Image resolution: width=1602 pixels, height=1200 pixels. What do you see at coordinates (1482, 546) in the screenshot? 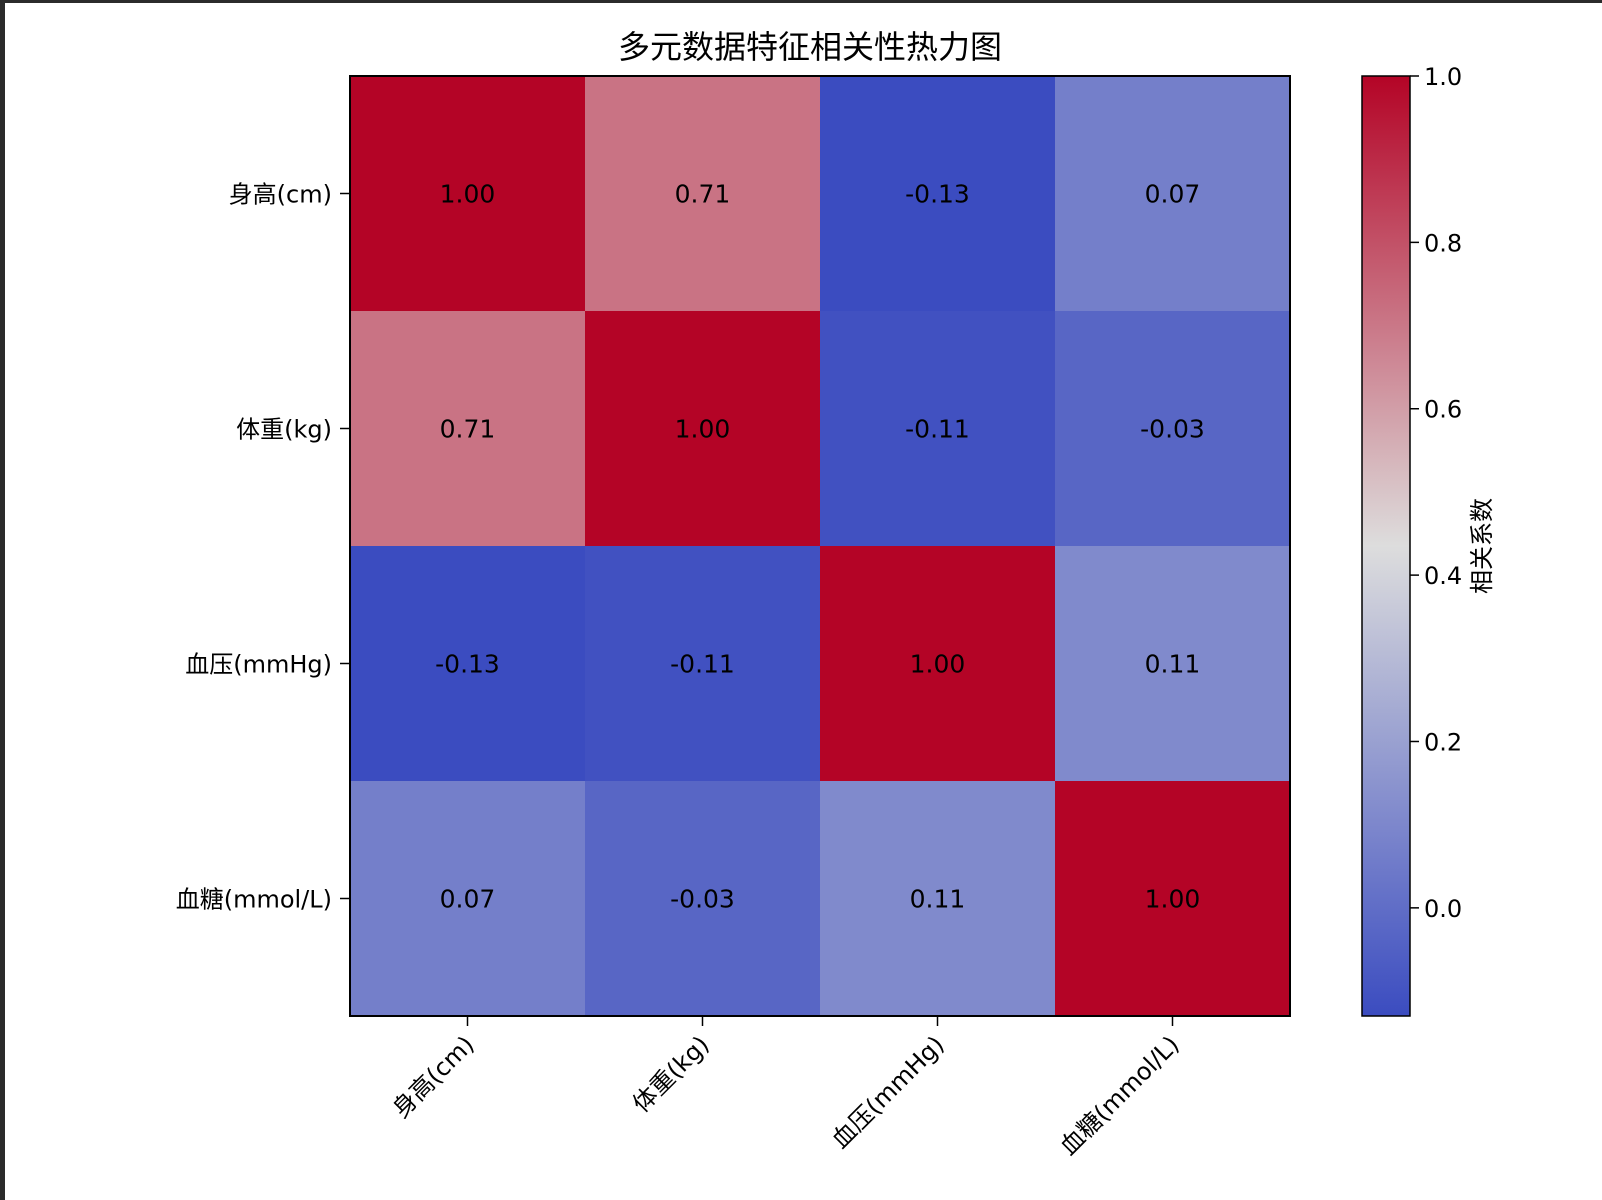
I see `colorbar-label: 相关系数` at bounding box center [1482, 546].